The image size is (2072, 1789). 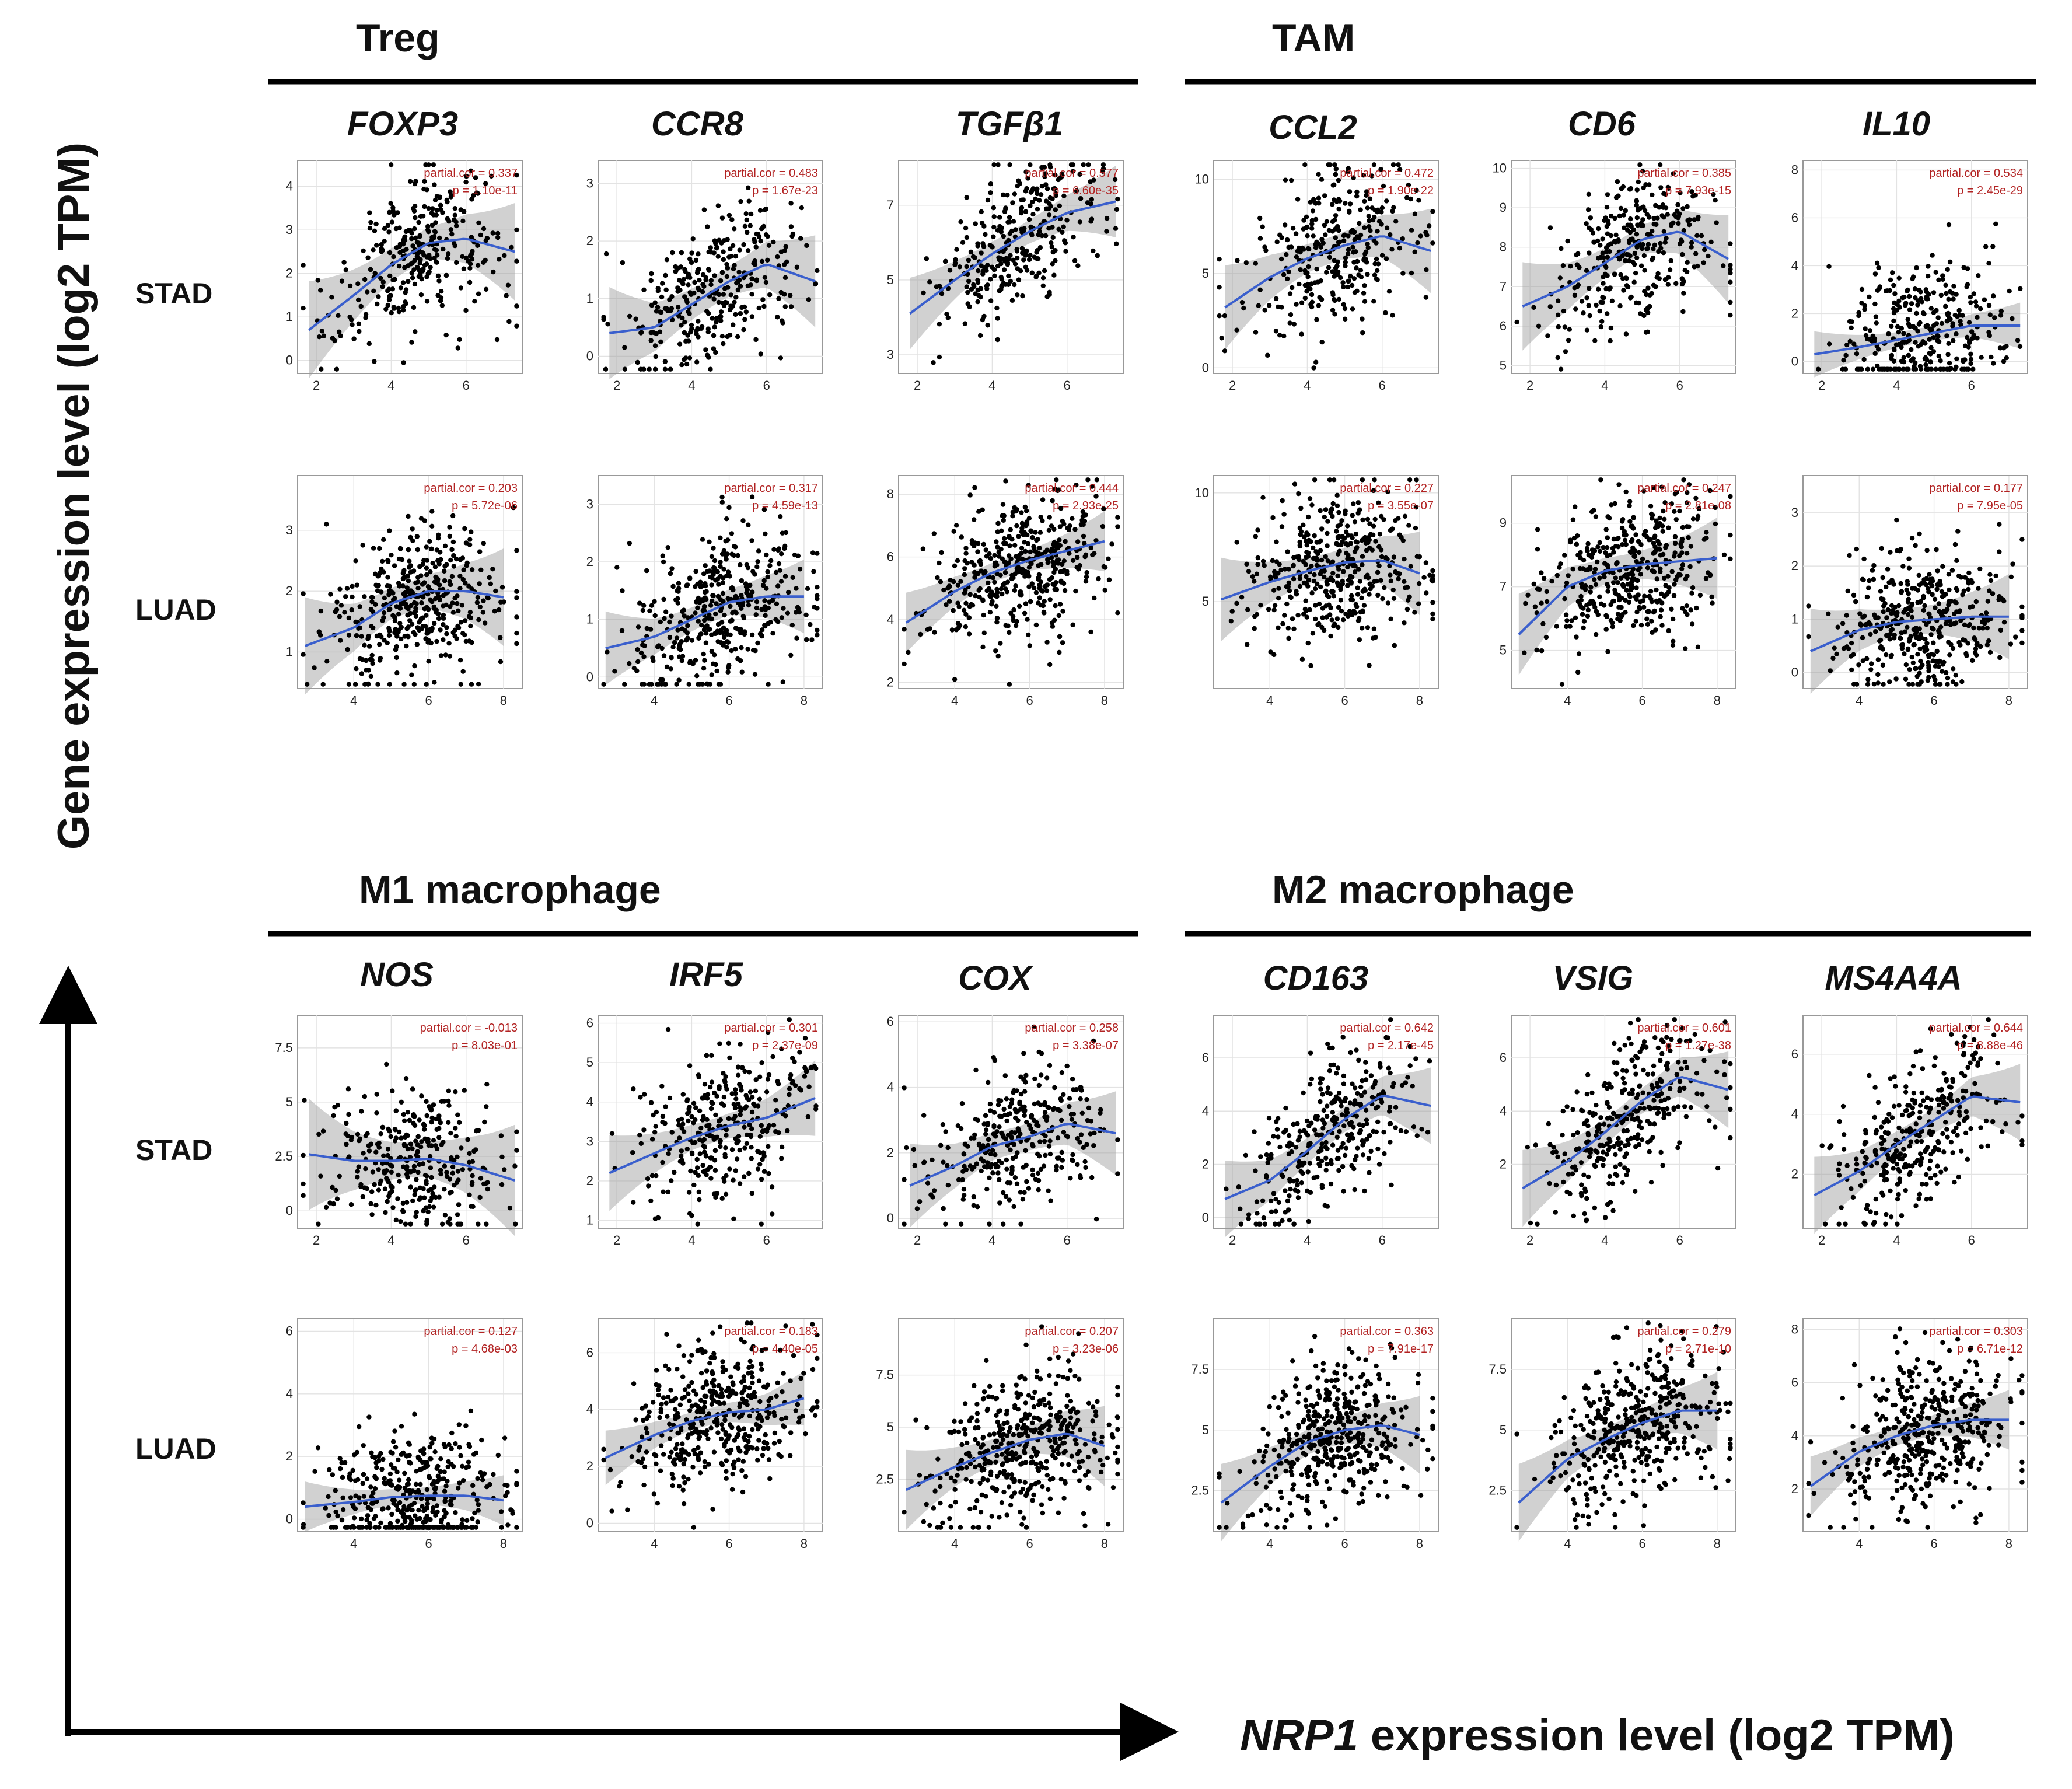 What do you see at coordinates (412, 284) in the screenshot?
I see `fit-curve` at bounding box center [412, 284].